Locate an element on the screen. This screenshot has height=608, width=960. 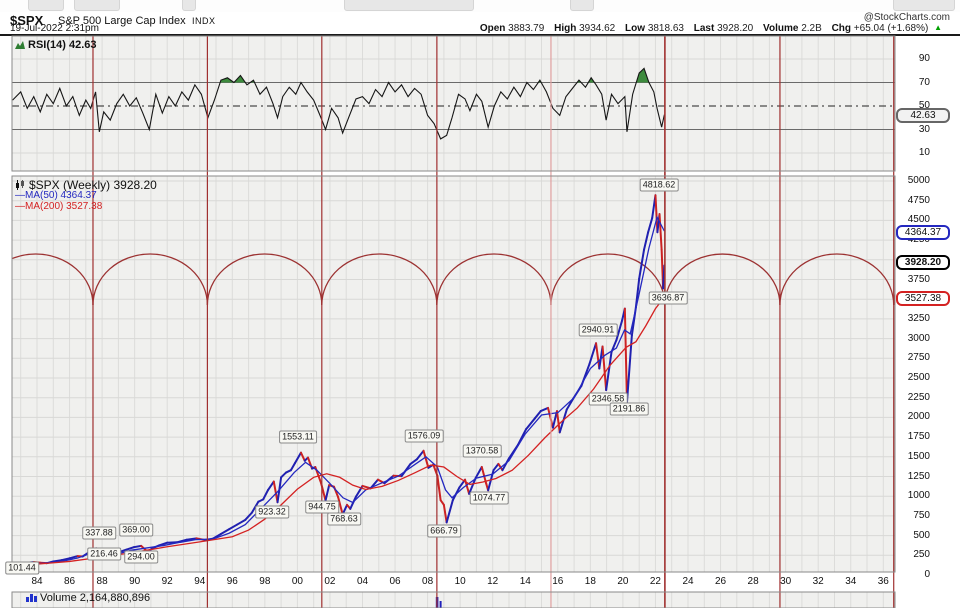
volume-legend: Volume 2,164,880,896 is located at coordinates (88, 598).